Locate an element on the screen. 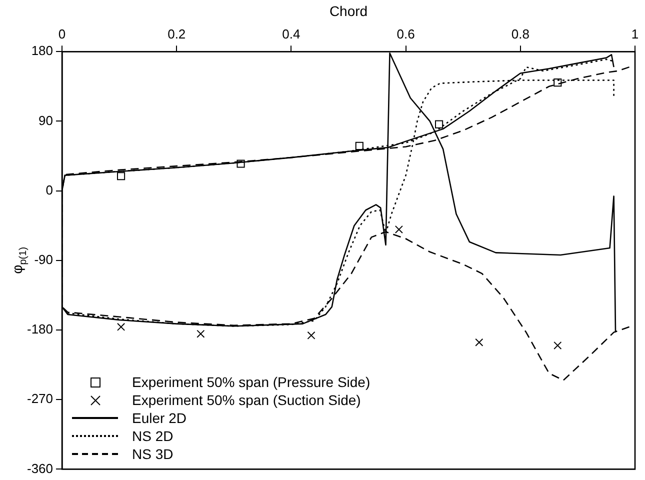 The image size is (645, 480). legend-label: NS 3D is located at coordinates (153, 454).